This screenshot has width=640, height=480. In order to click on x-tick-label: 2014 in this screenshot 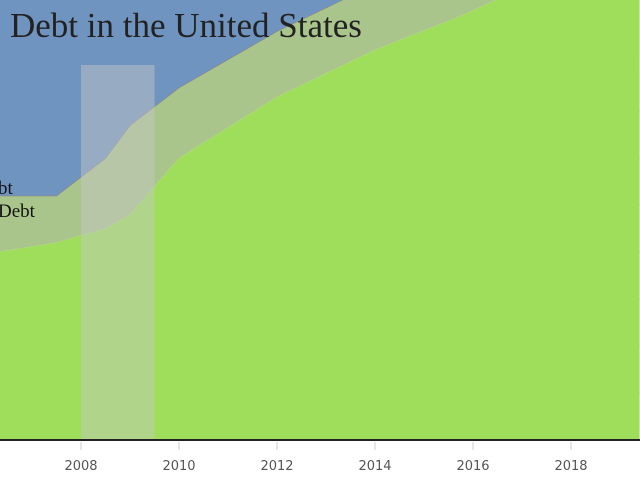, I will do `click(374, 466)`.